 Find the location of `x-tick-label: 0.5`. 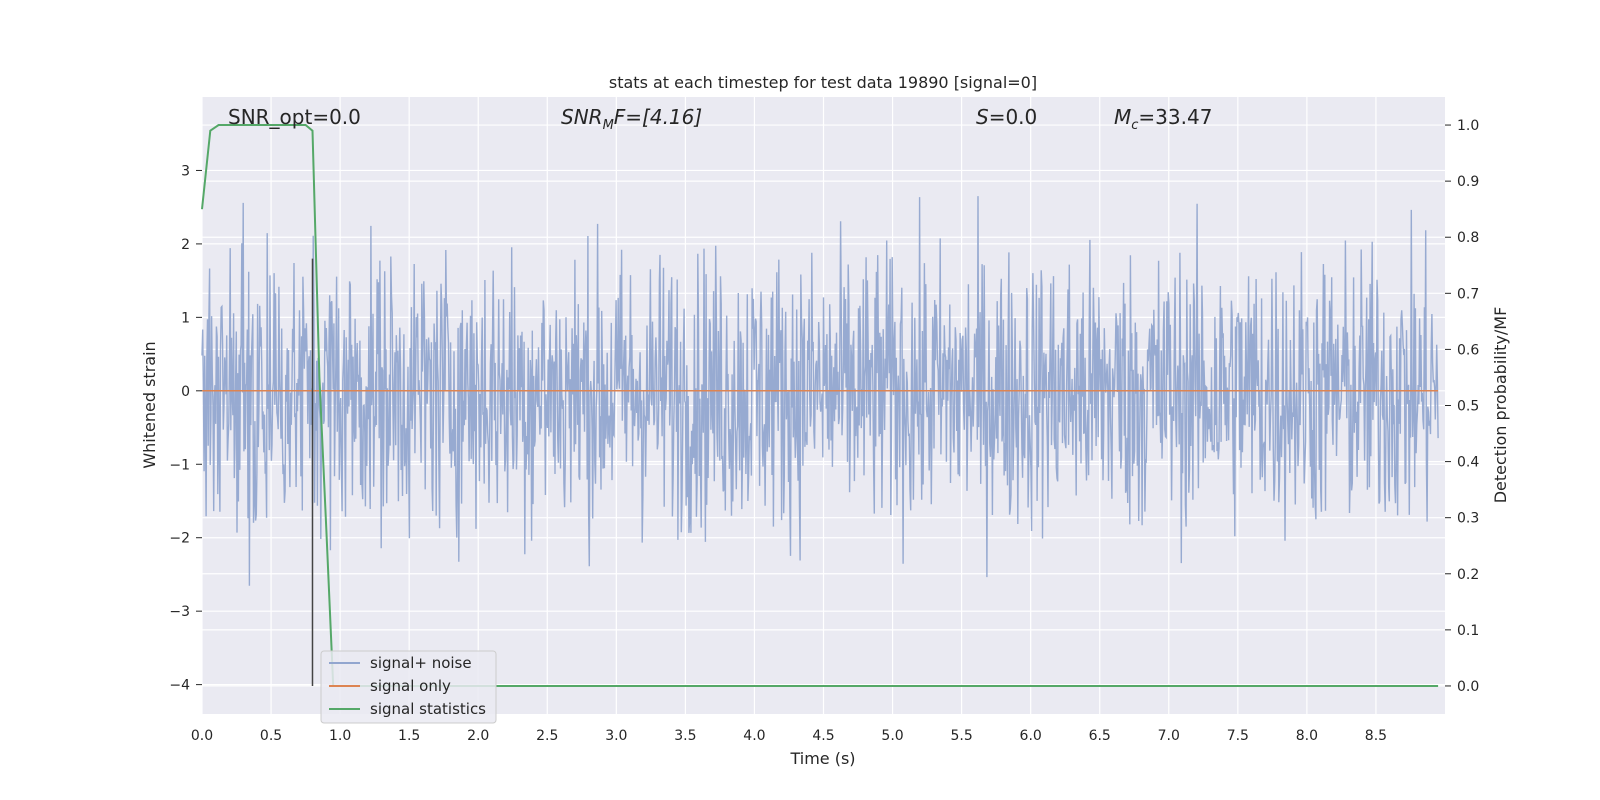

x-tick-label: 0.5 is located at coordinates (271, 736).